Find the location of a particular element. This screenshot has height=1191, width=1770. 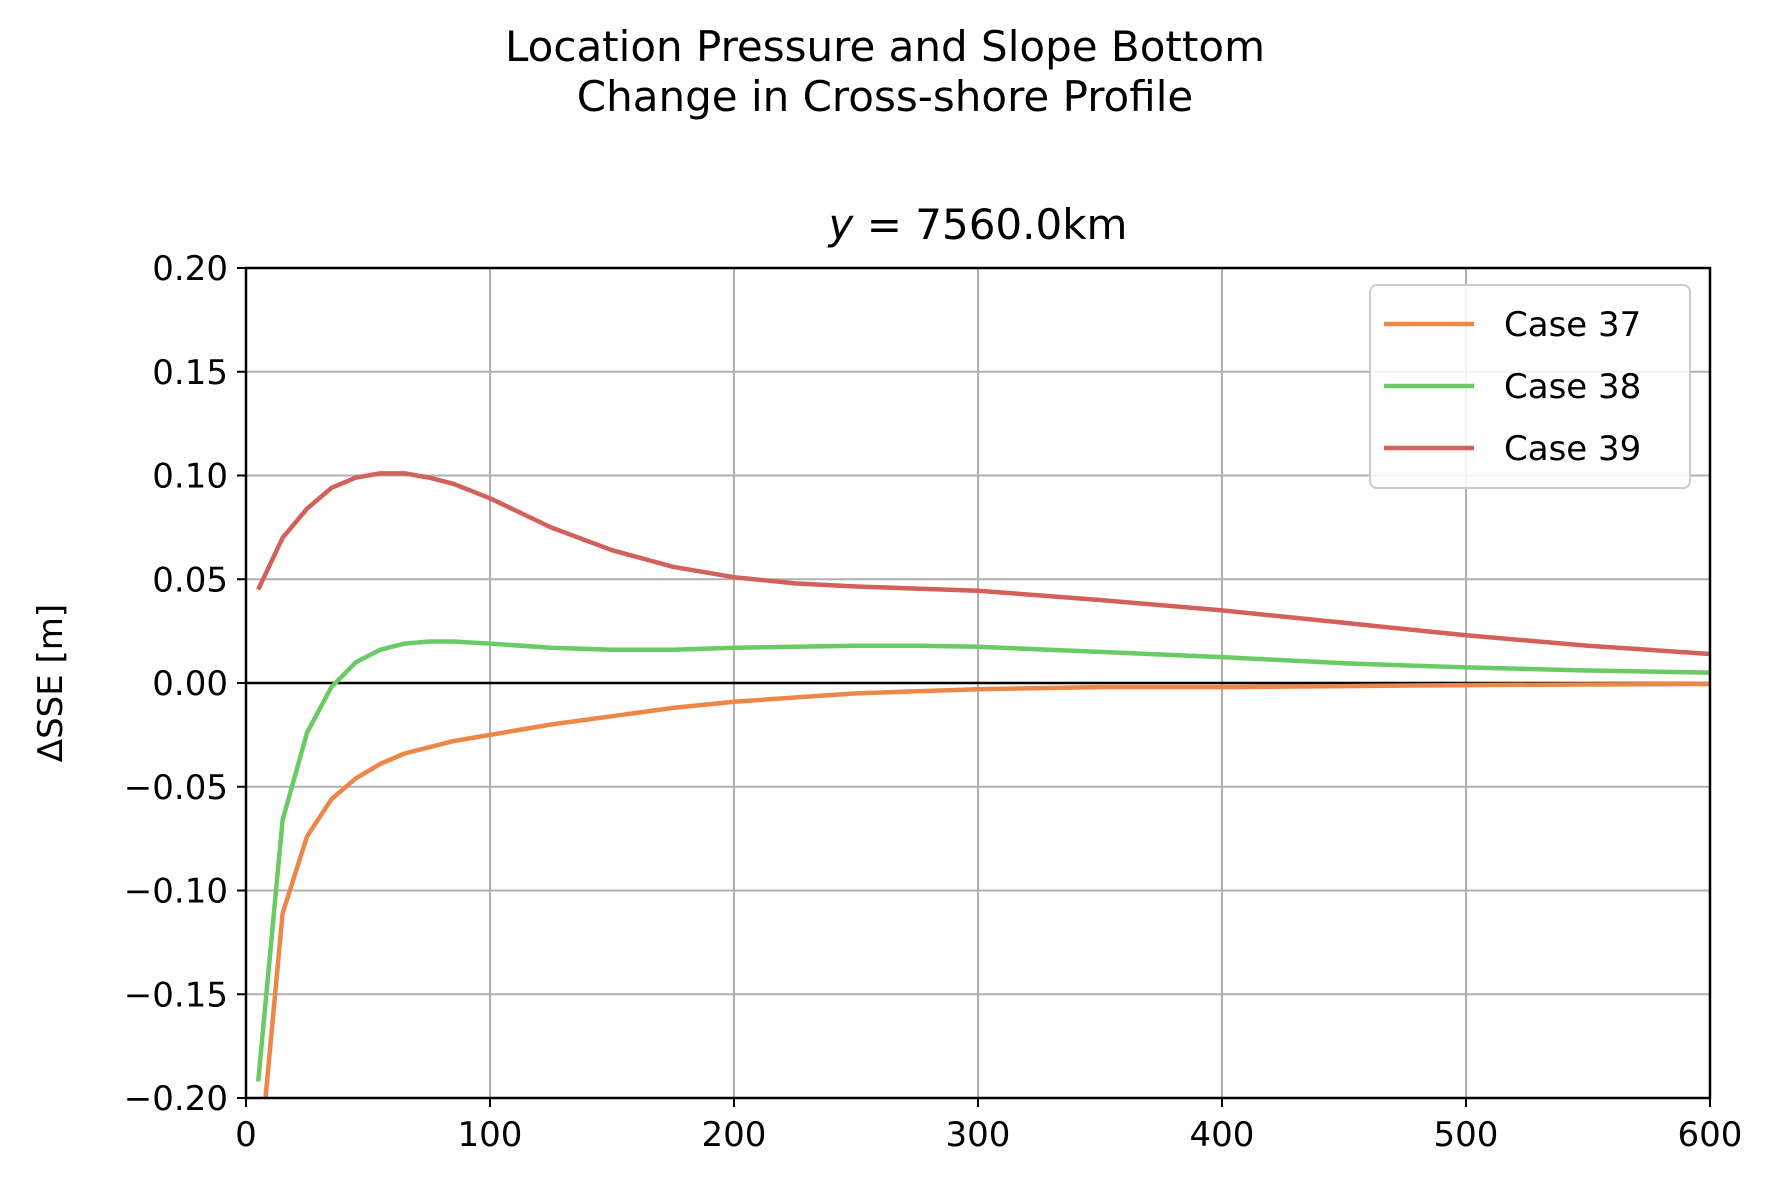

y-tick-label: 0.10 is located at coordinates (190, 477).